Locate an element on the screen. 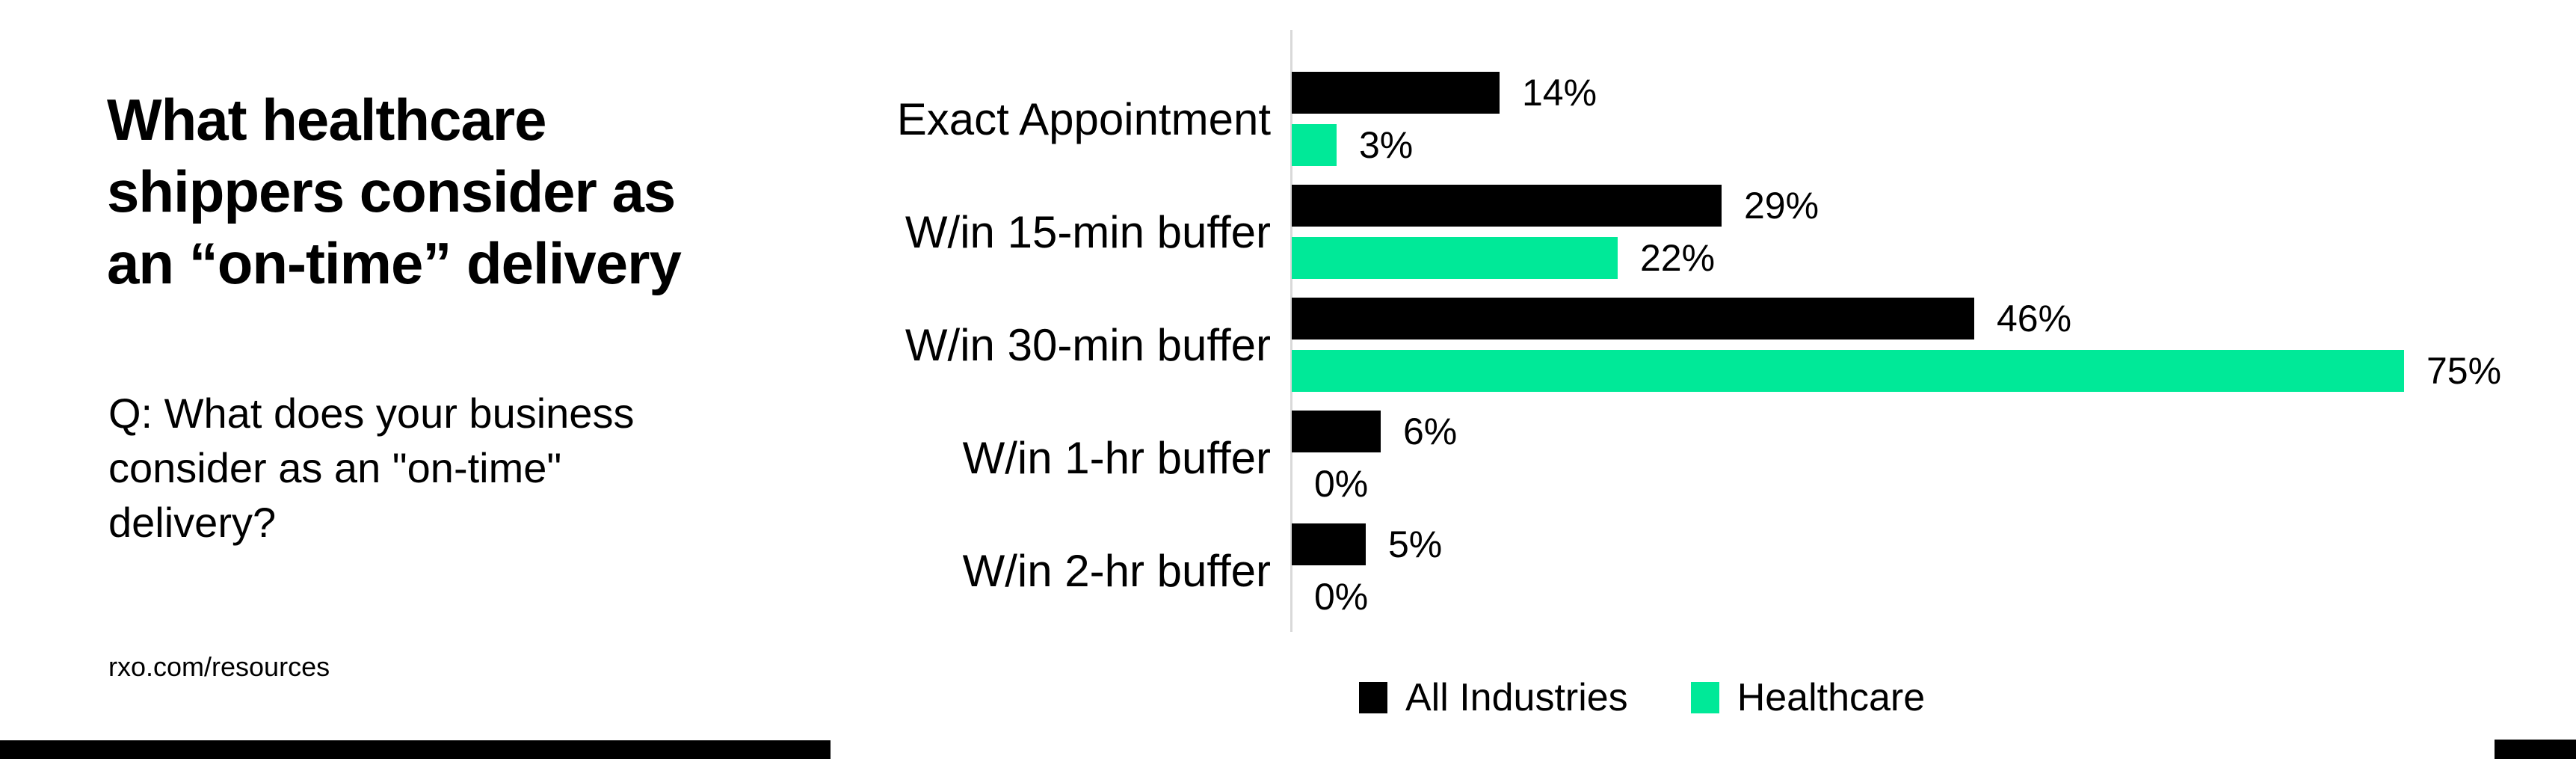  bottom-accent-bar is located at coordinates (415, 749).